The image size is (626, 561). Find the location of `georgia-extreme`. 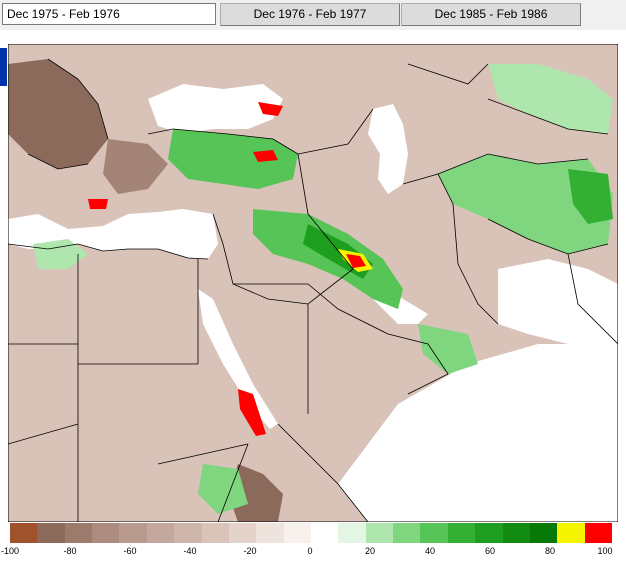

georgia-extreme is located at coordinates (270, 109).